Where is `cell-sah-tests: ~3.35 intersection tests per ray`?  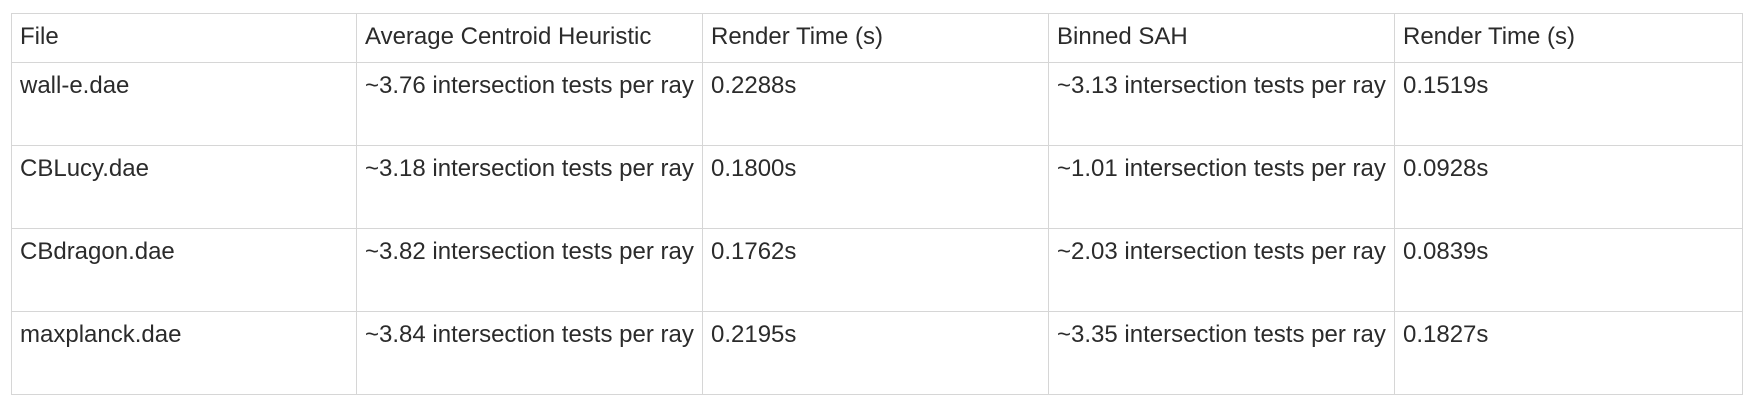
cell-sah-tests: ~3.35 intersection tests per ray is located at coordinates (1221, 353).